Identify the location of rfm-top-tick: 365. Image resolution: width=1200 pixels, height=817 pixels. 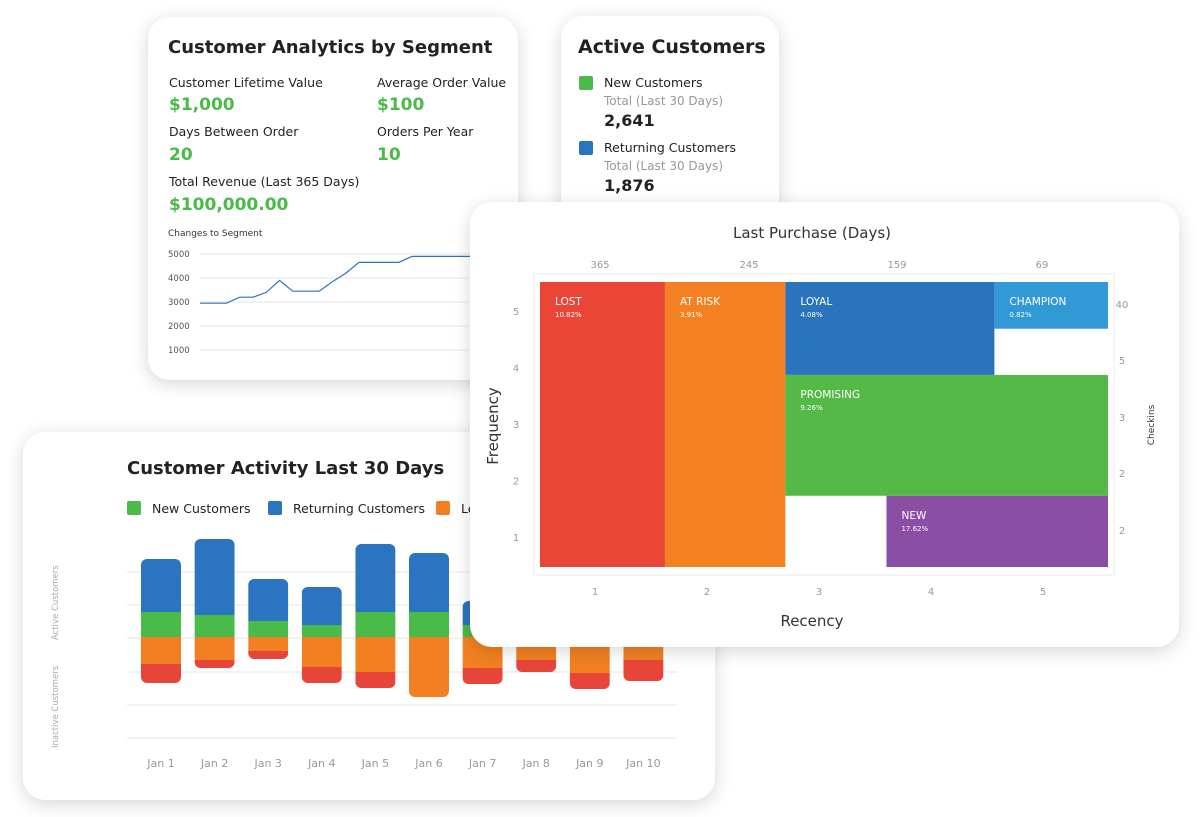
(599, 265).